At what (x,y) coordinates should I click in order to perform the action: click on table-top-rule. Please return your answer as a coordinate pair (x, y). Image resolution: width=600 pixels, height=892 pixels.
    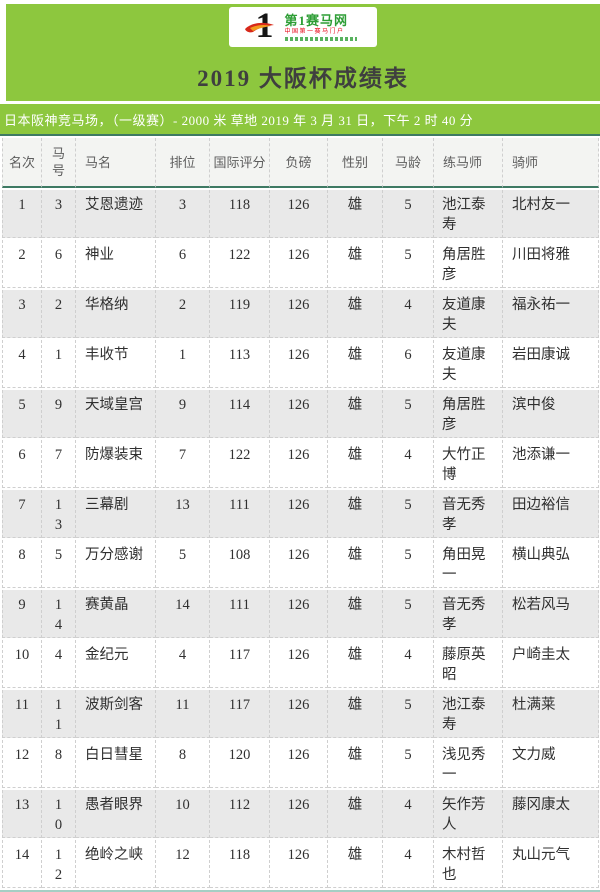
    Looking at the image, I should click on (300, 135).